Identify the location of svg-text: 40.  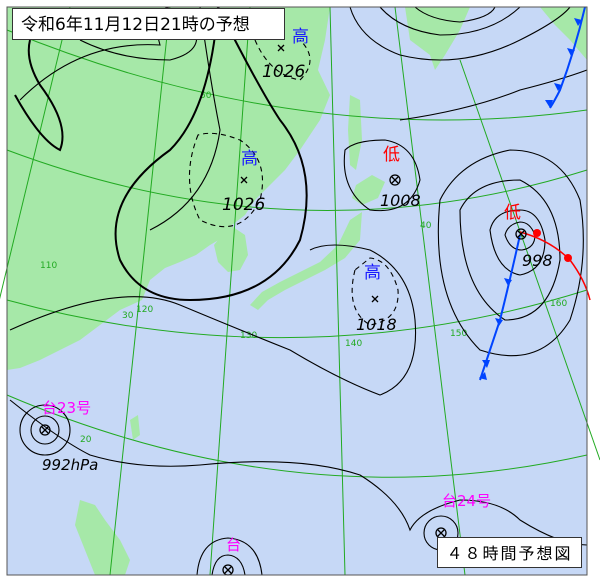
(426, 226).